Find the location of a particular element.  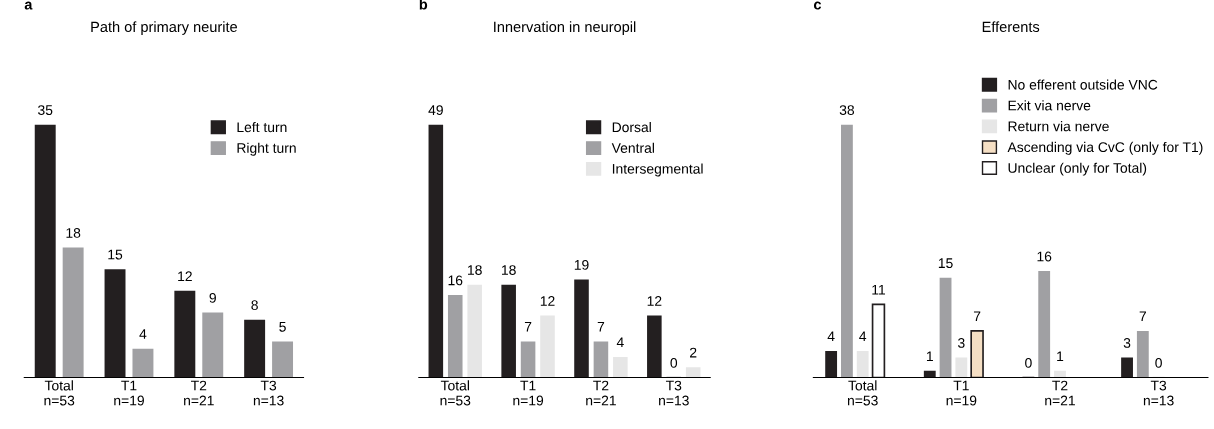

data-label: 11 is located at coordinates (879, 289).